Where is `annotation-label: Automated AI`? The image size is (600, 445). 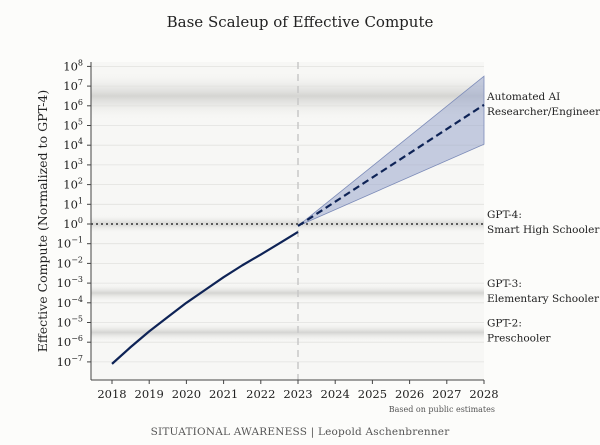 annotation-label: Automated AI is located at coordinates (523, 97).